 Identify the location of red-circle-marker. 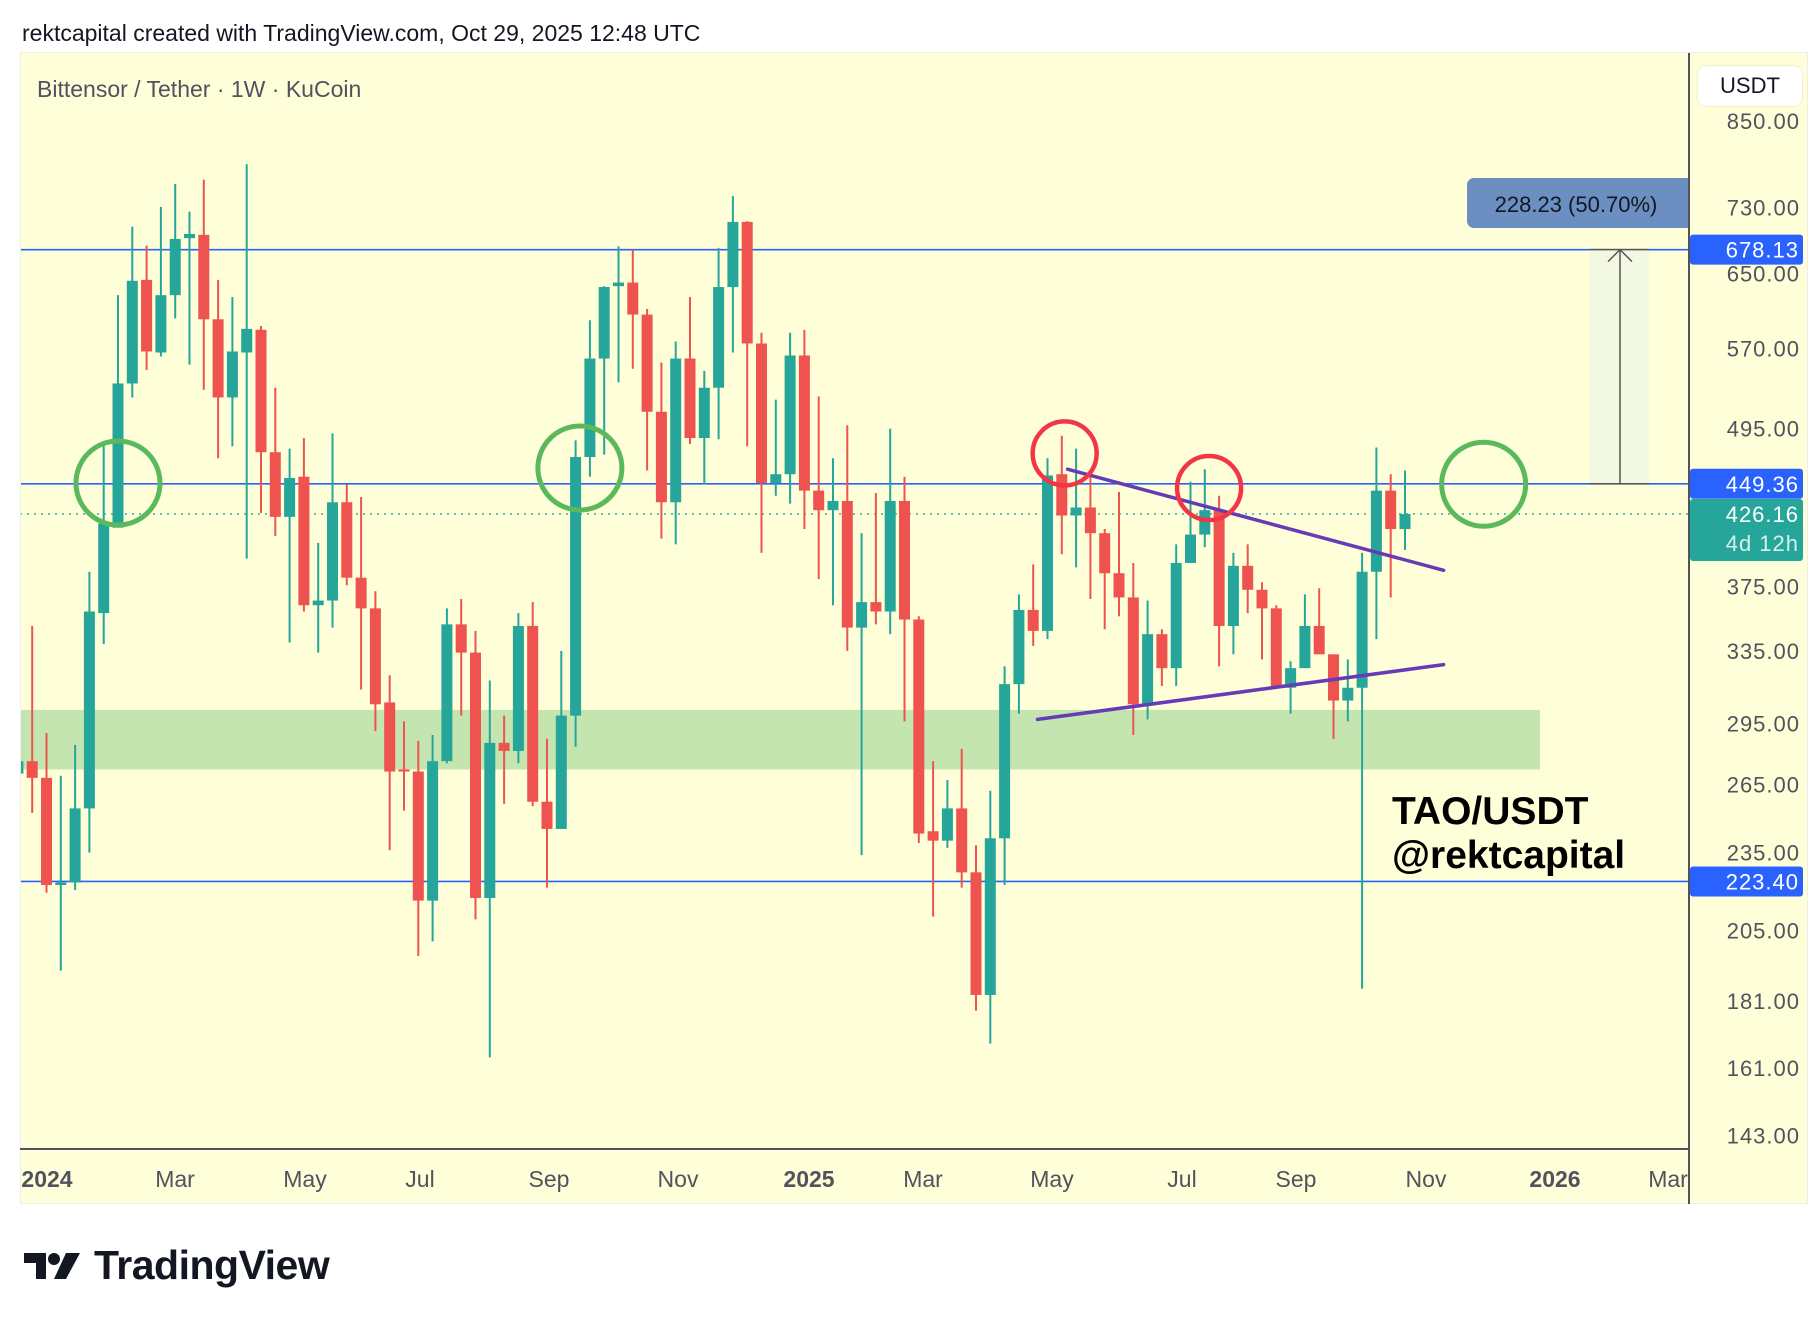
(1209, 488).